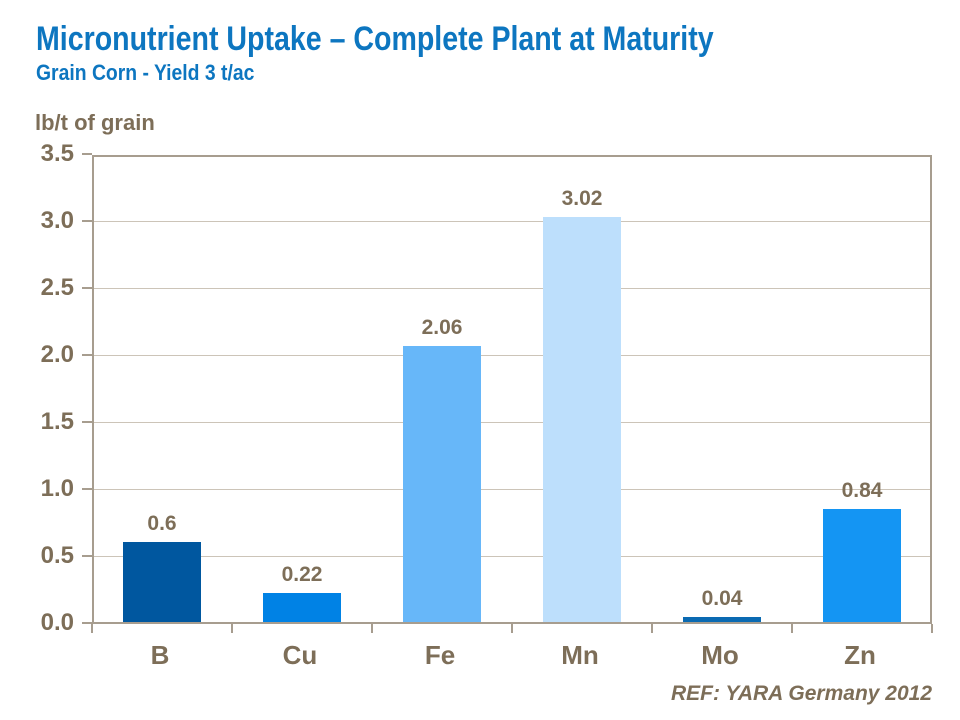 The height and width of the screenshot is (720, 960). What do you see at coordinates (722, 598) in the screenshot?
I see `bar-value-label: 0.04` at bounding box center [722, 598].